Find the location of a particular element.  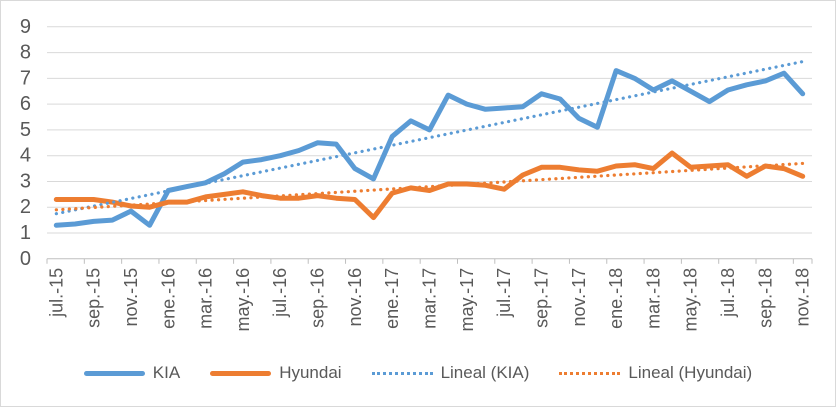

y-axis-tick-label: 7 is located at coordinates (25, 78).